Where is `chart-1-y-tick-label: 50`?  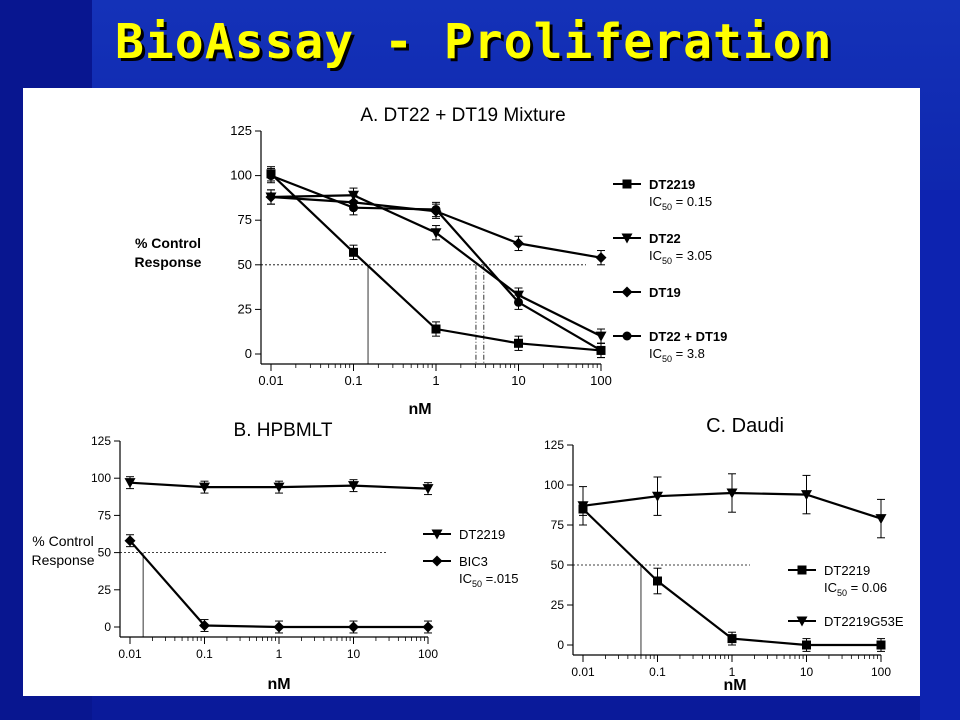
chart-1-y-tick-label: 50 is located at coordinates (245, 264).